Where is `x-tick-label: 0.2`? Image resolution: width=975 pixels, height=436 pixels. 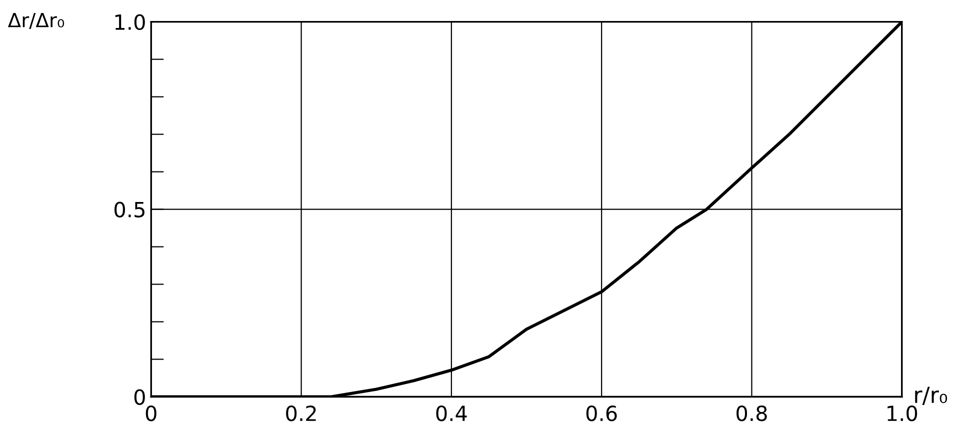
x-tick-label: 0.2 is located at coordinates (301, 413).